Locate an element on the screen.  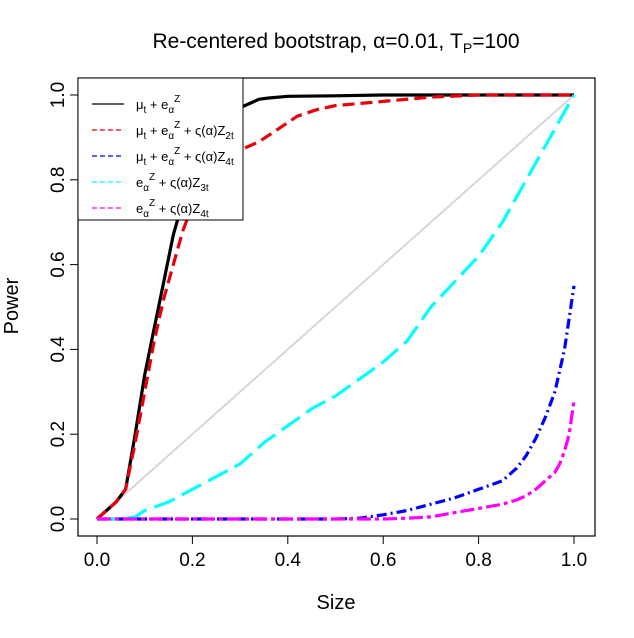
x-tick-label: 0.8 is located at coordinates (478, 560).